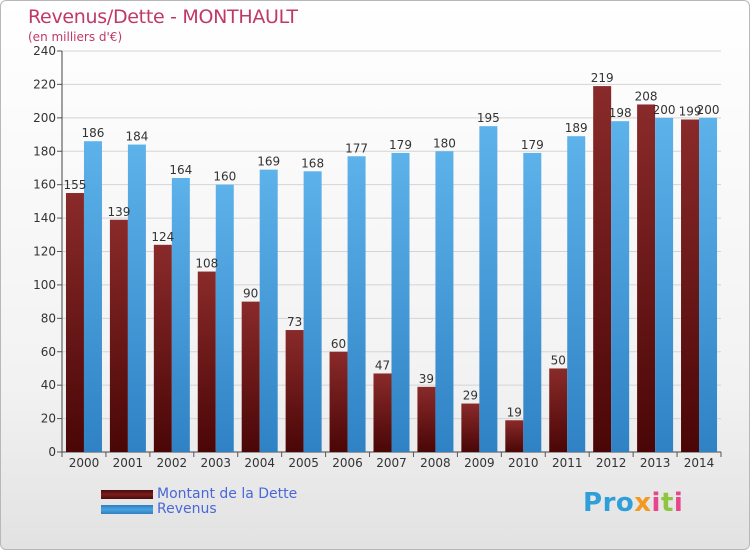 This screenshot has height=550, width=750. What do you see at coordinates (444, 301) in the screenshot?
I see `bar-revenus-2008` at bounding box center [444, 301].